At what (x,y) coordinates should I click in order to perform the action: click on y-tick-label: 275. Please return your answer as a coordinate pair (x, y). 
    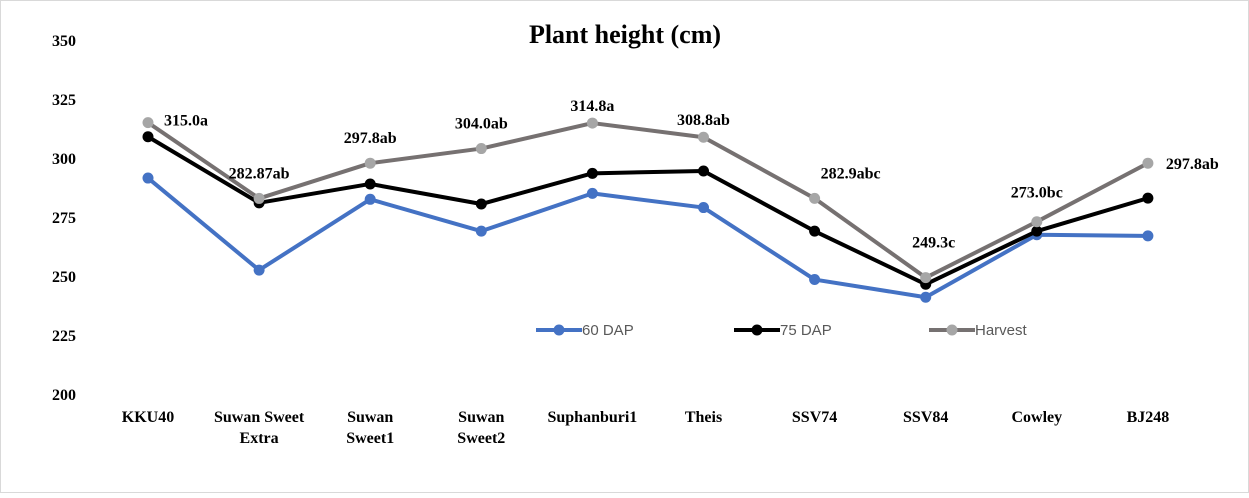
    Looking at the image, I should click on (64, 218).